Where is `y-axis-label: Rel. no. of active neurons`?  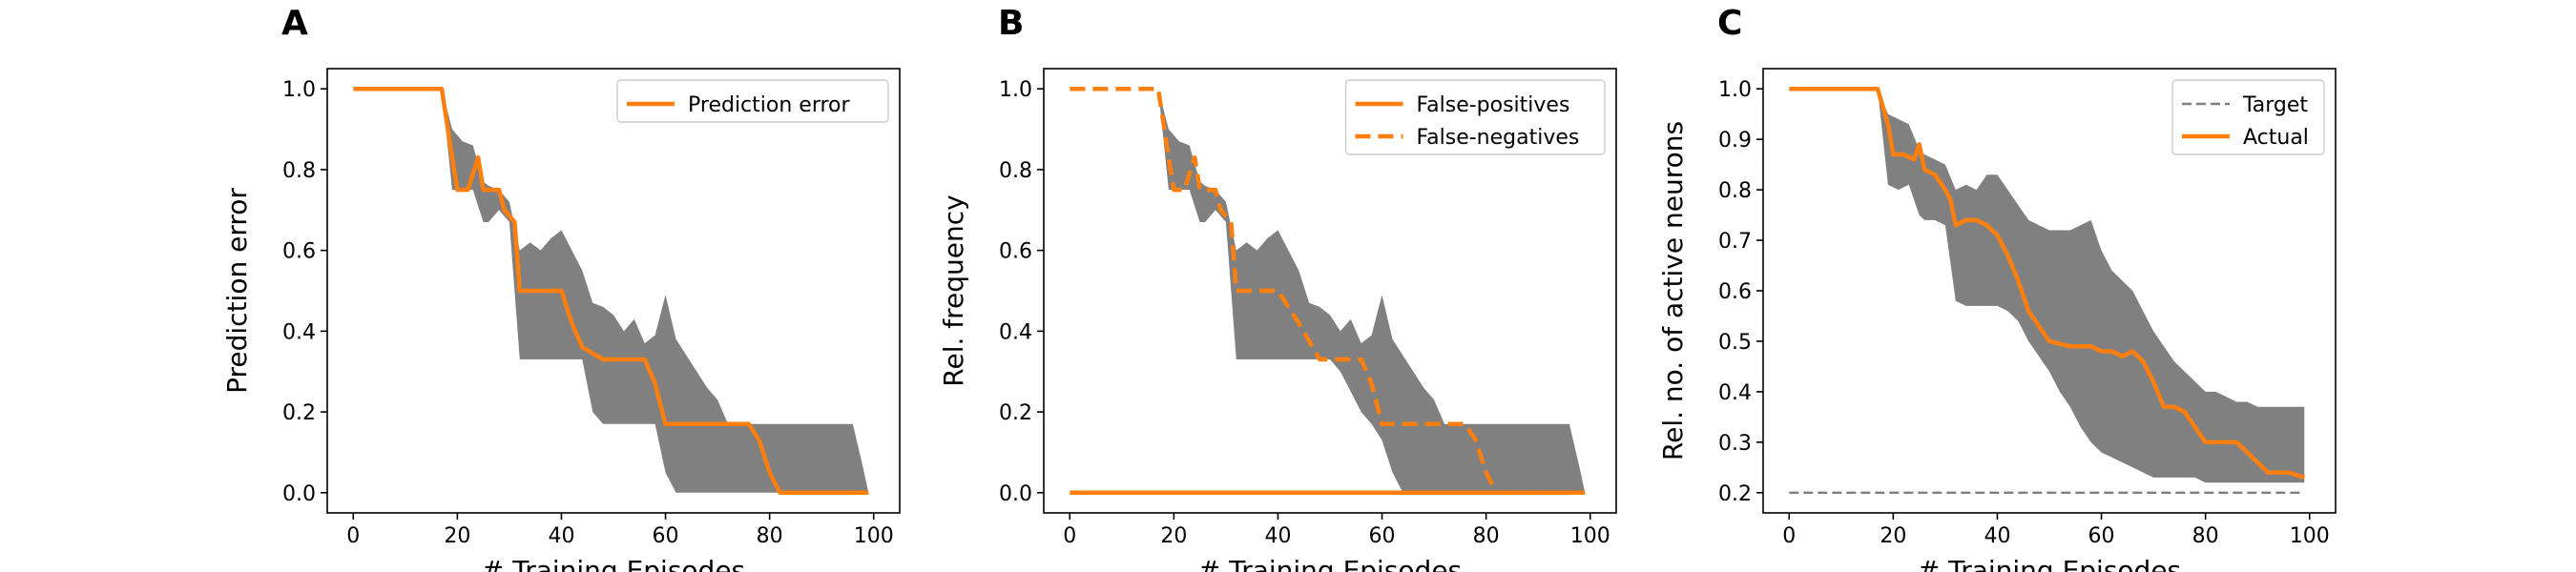
y-axis-label: Rel. no. of active neurons is located at coordinates (1673, 290).